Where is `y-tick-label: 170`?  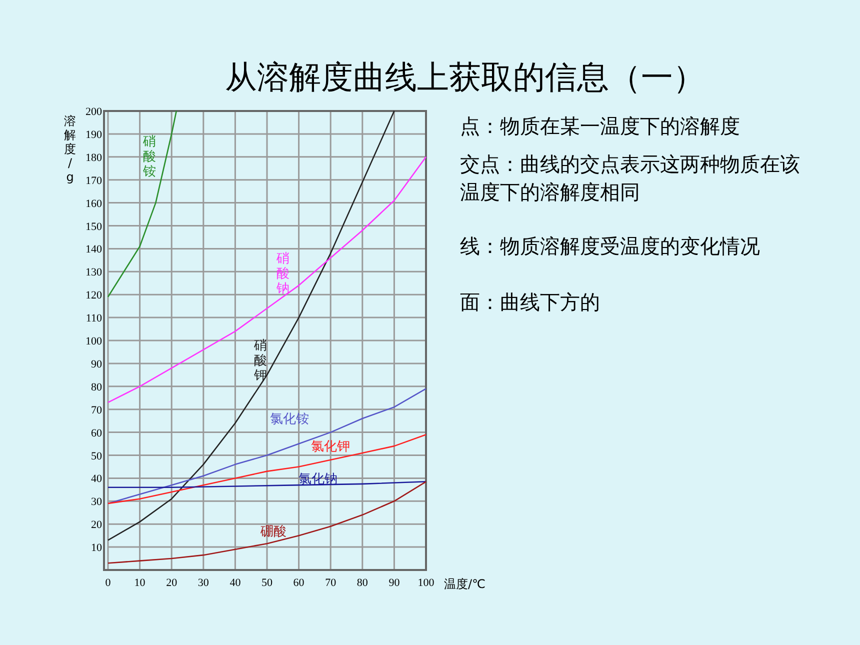
y-tick-label: 170 is located at coordinates (94, 180).